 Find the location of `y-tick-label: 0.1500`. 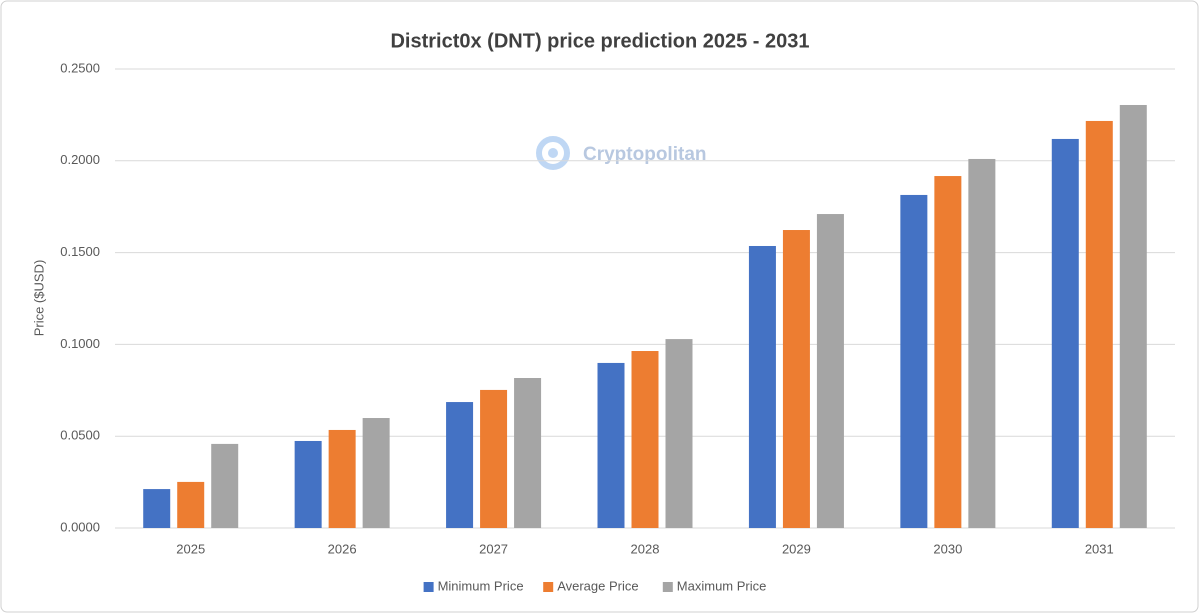

y-tick-label: 0.1500 is located at coordinates (80, 251).